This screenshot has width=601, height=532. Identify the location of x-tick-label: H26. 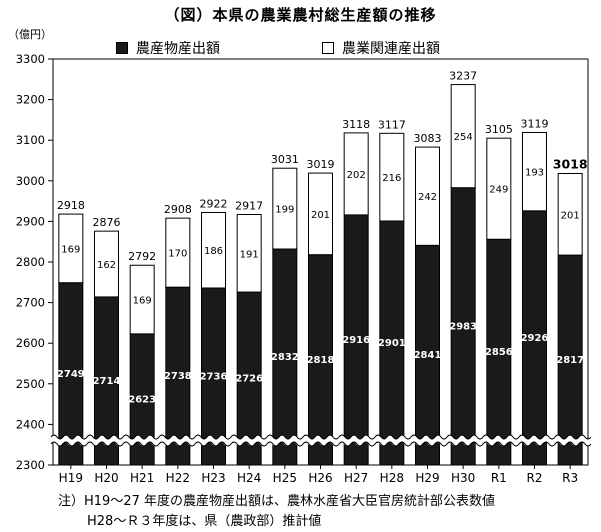
(320, 478).